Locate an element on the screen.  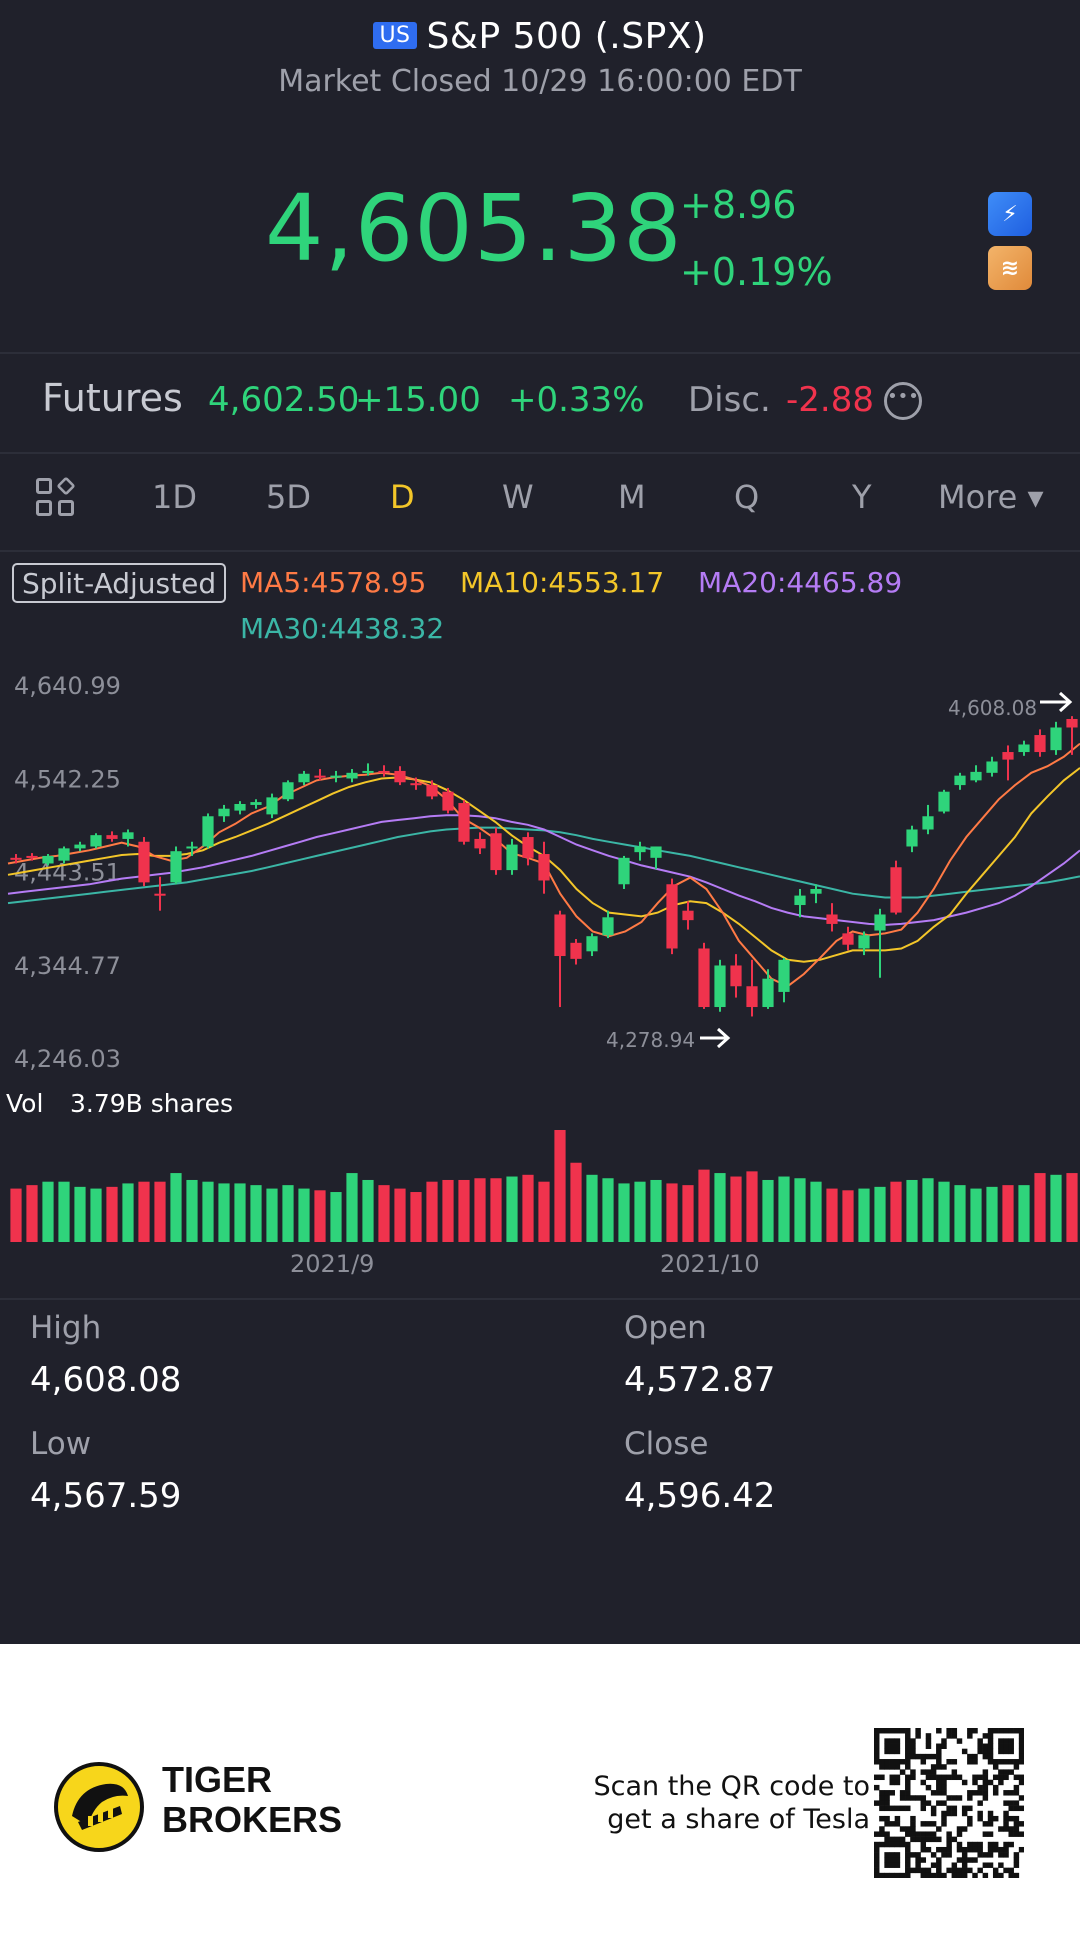
ma20-legend: MA20:4465.89 is located at coordinates (800, 582).